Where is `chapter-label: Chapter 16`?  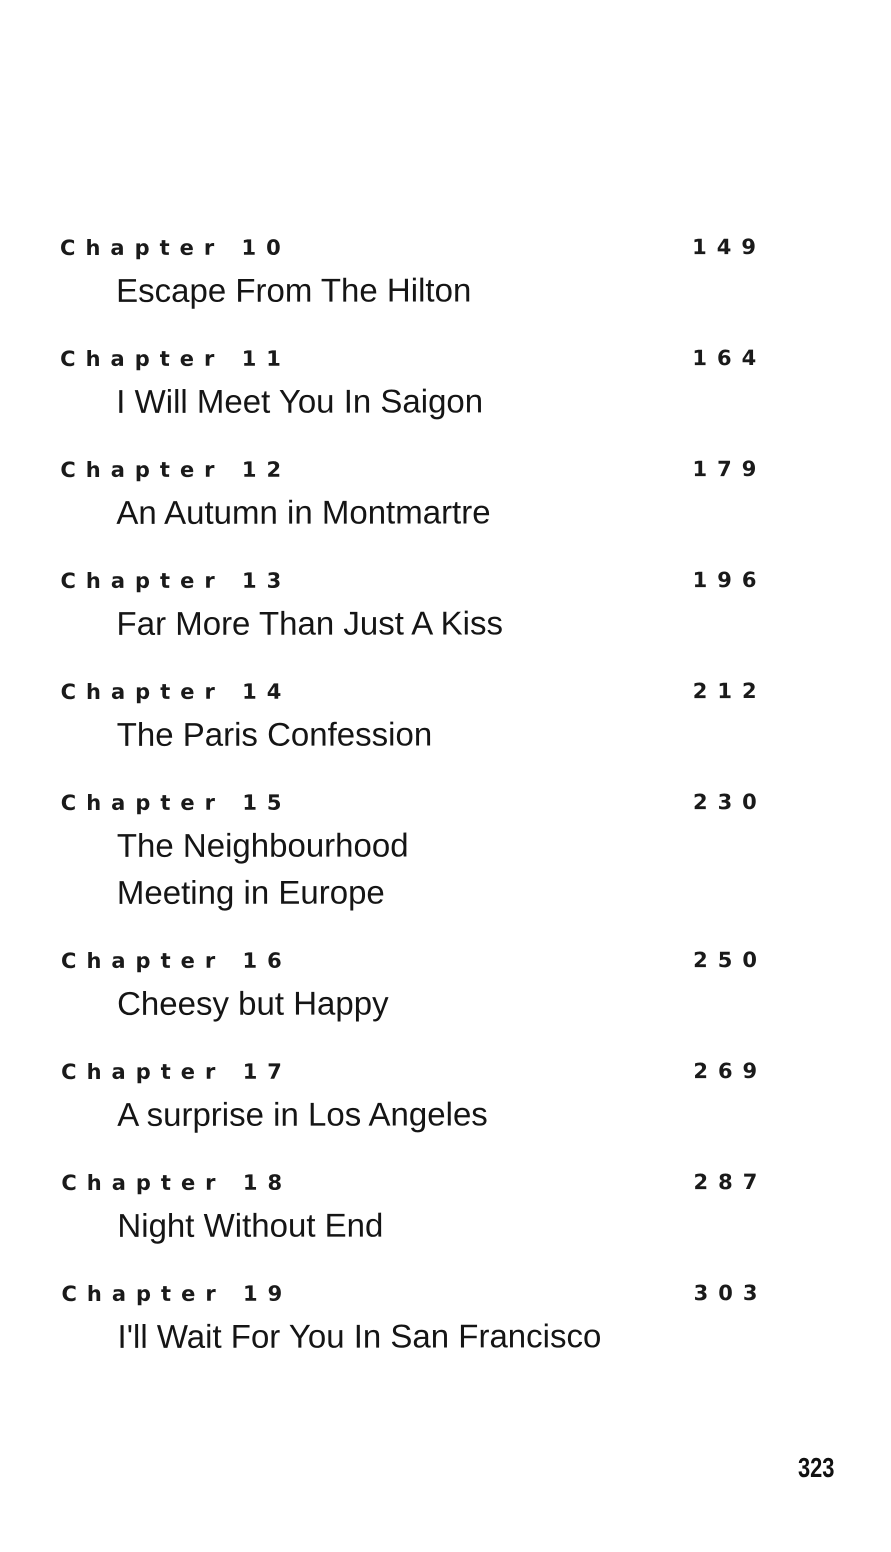 chapter-label: Chapter 16 is located at coordinates (176, 960).